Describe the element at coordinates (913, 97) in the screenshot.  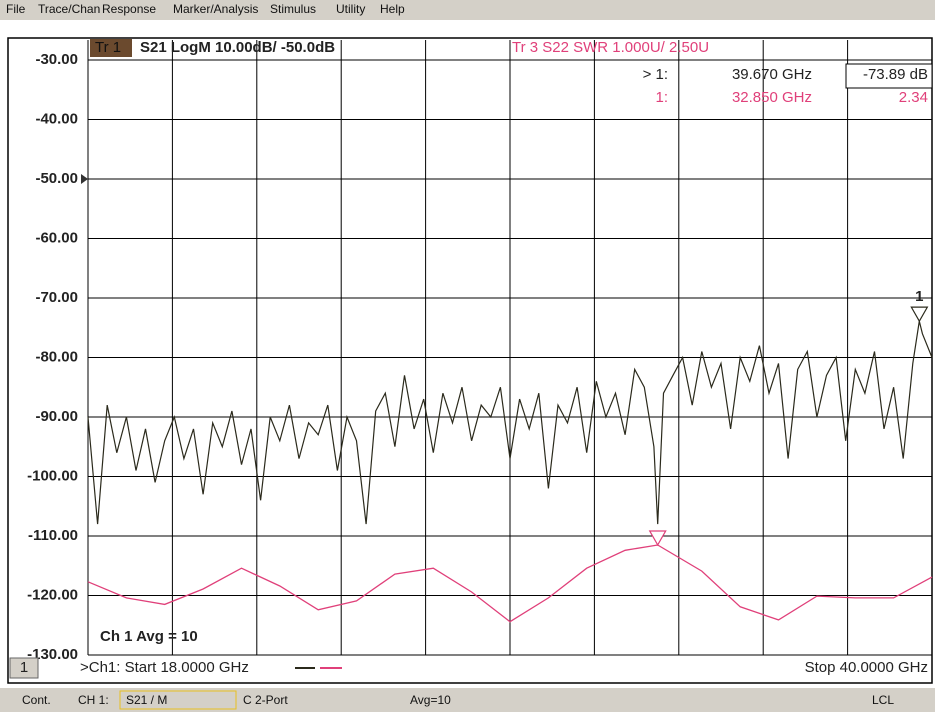
I see `readout-value: 2.34` at that location.